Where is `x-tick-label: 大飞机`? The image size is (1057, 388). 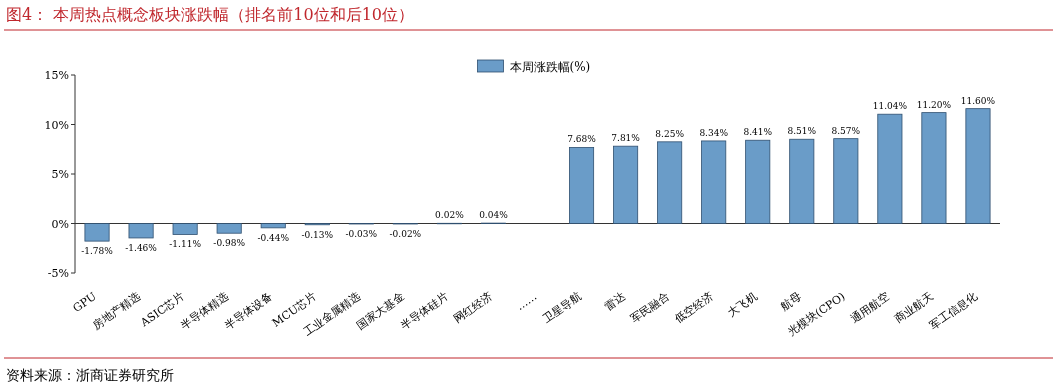 x-tick-label: 大飞机 is located at coordinates (742, 304).